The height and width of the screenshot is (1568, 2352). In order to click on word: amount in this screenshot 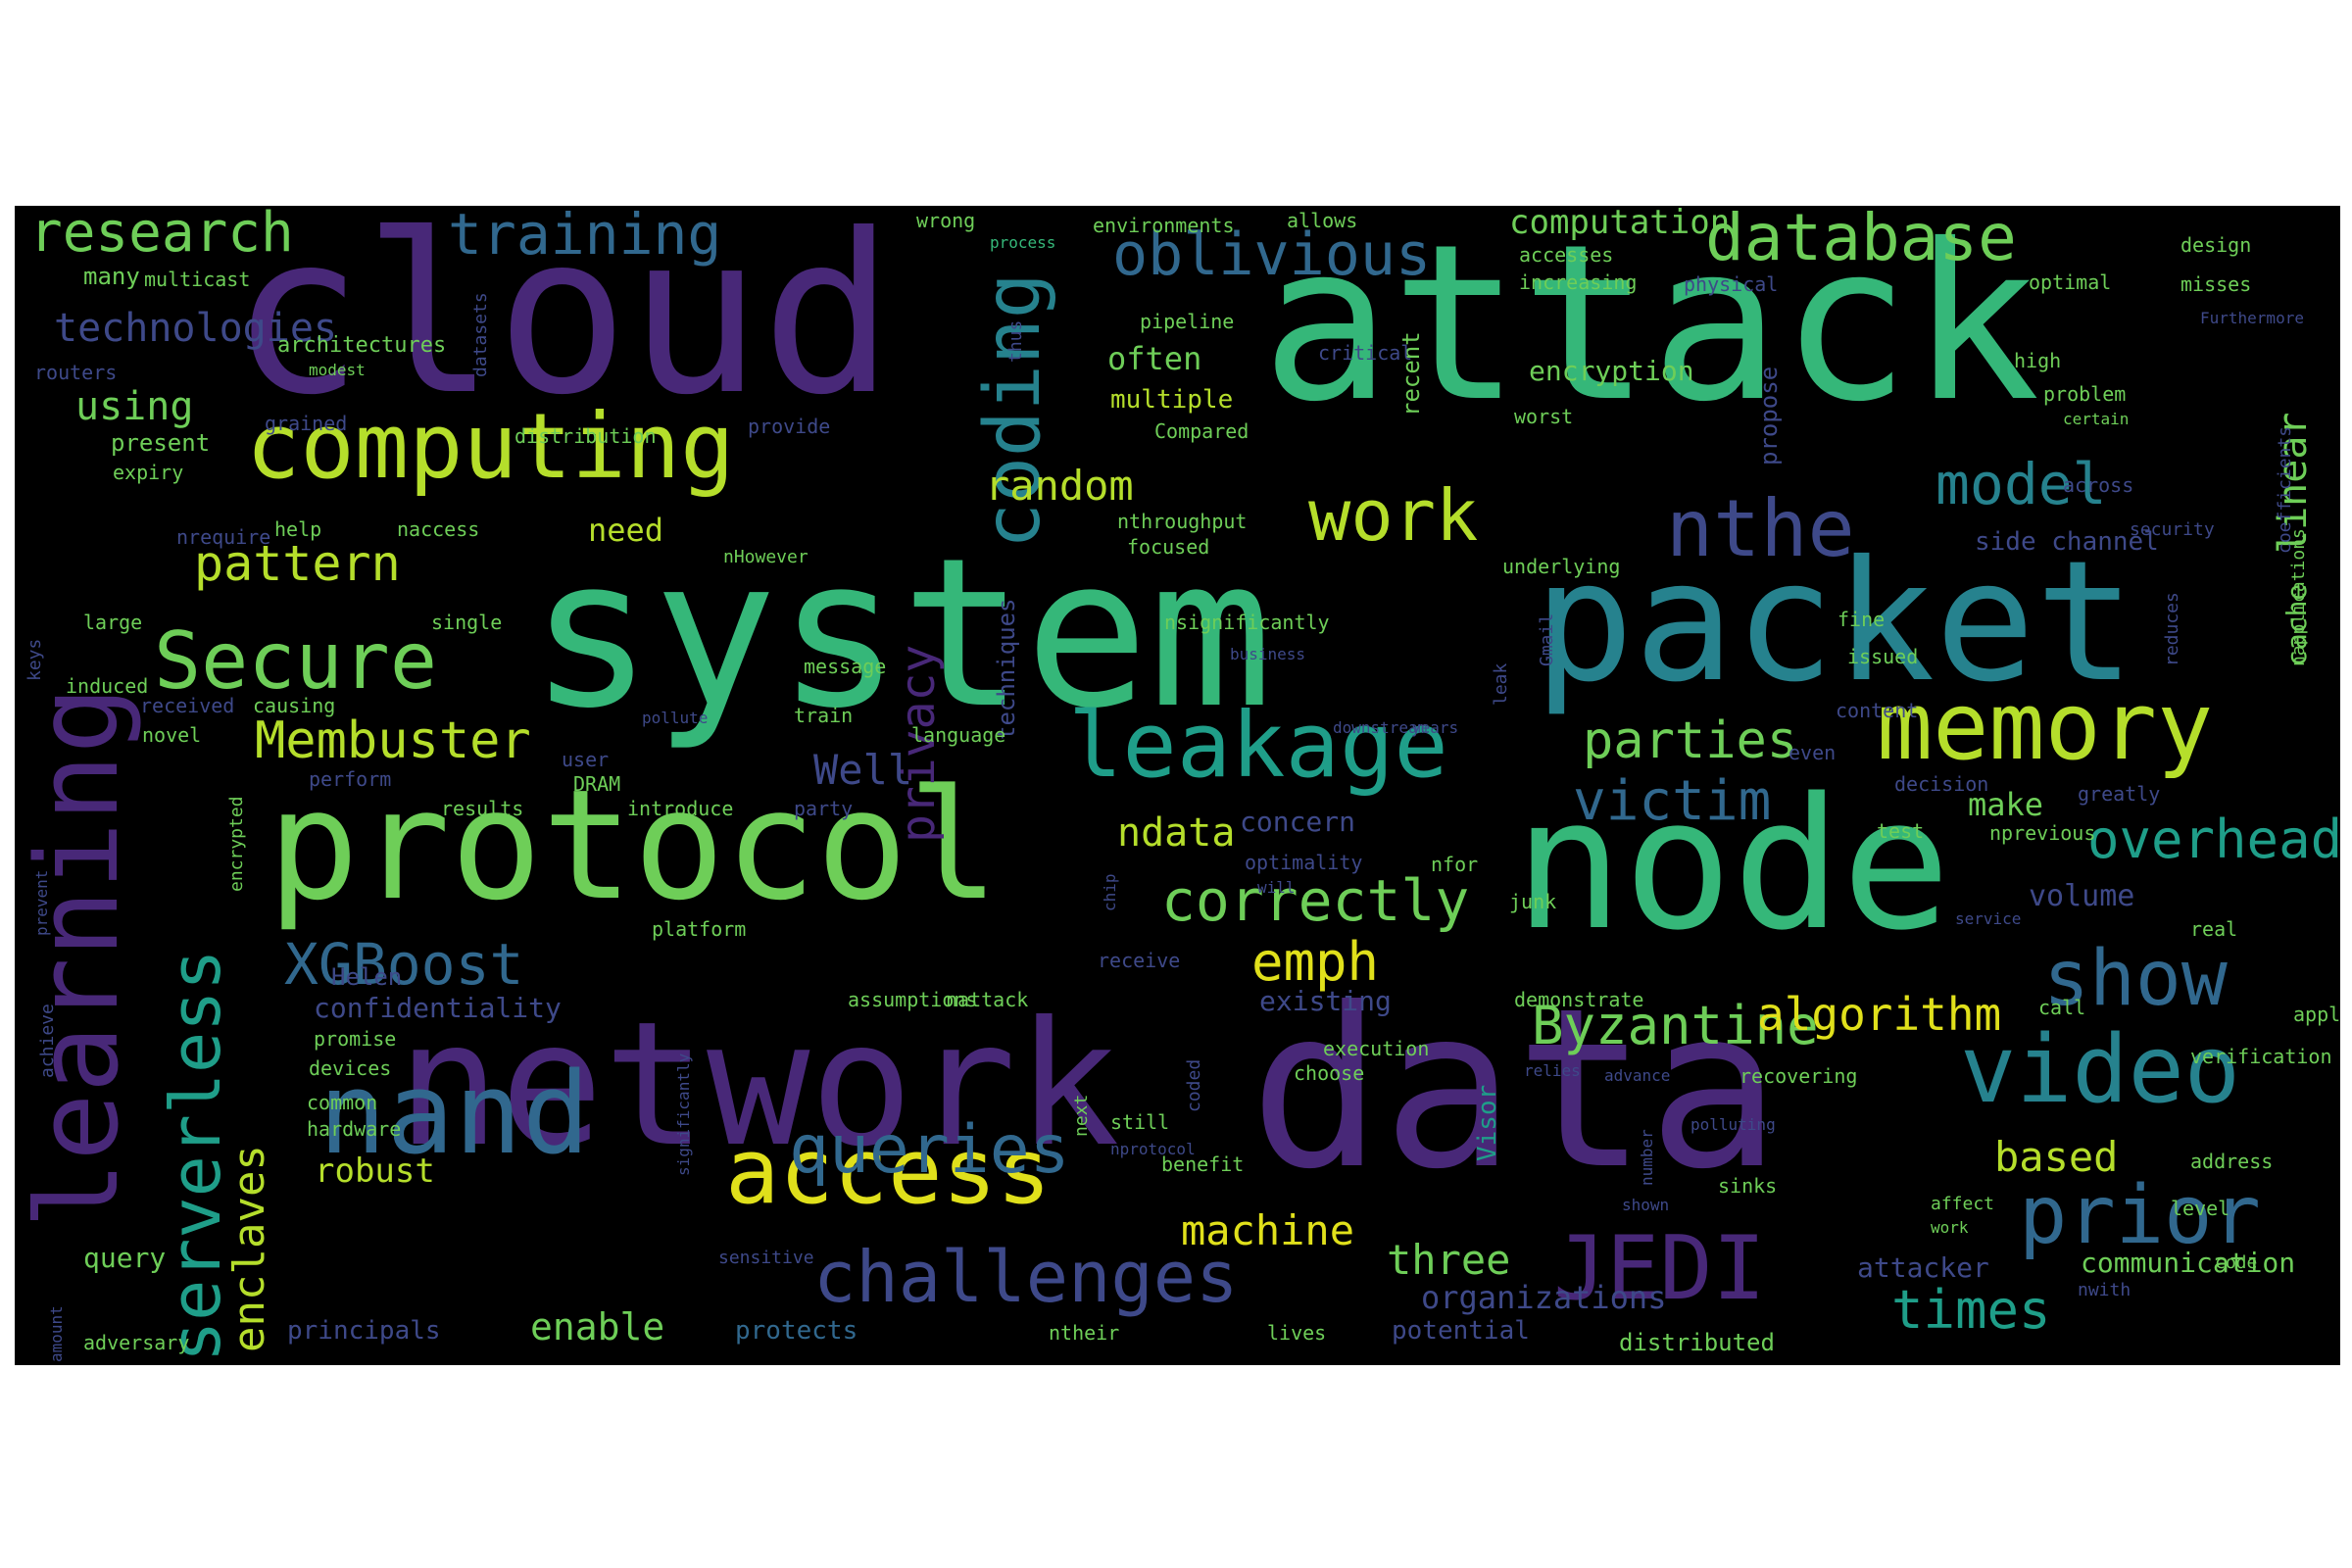, I will do `click(56, 1333)`.